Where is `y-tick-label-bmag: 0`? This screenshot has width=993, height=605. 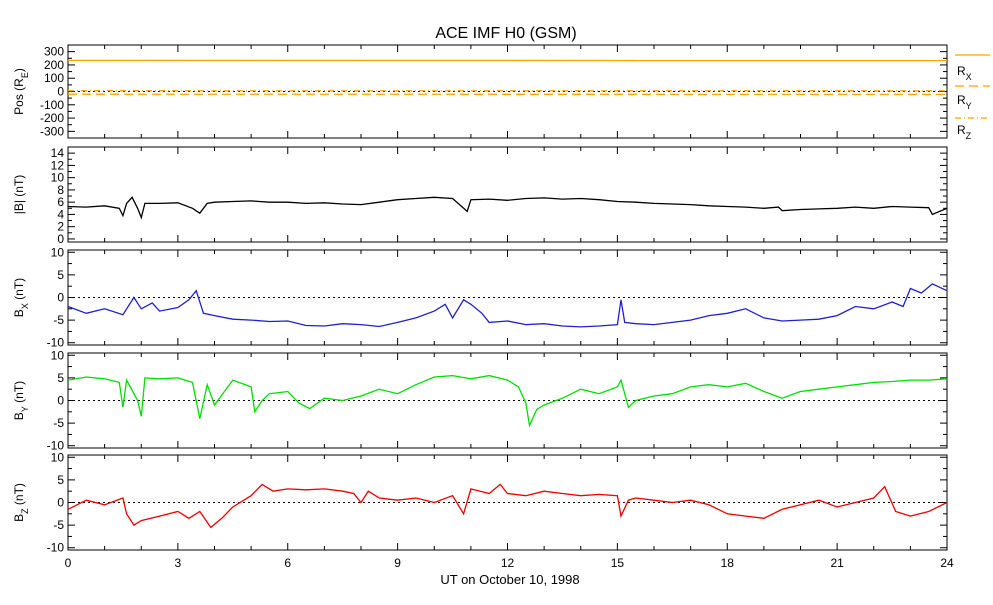 y-tick-label-bmag: 0 is located at coordinates (60, 239).